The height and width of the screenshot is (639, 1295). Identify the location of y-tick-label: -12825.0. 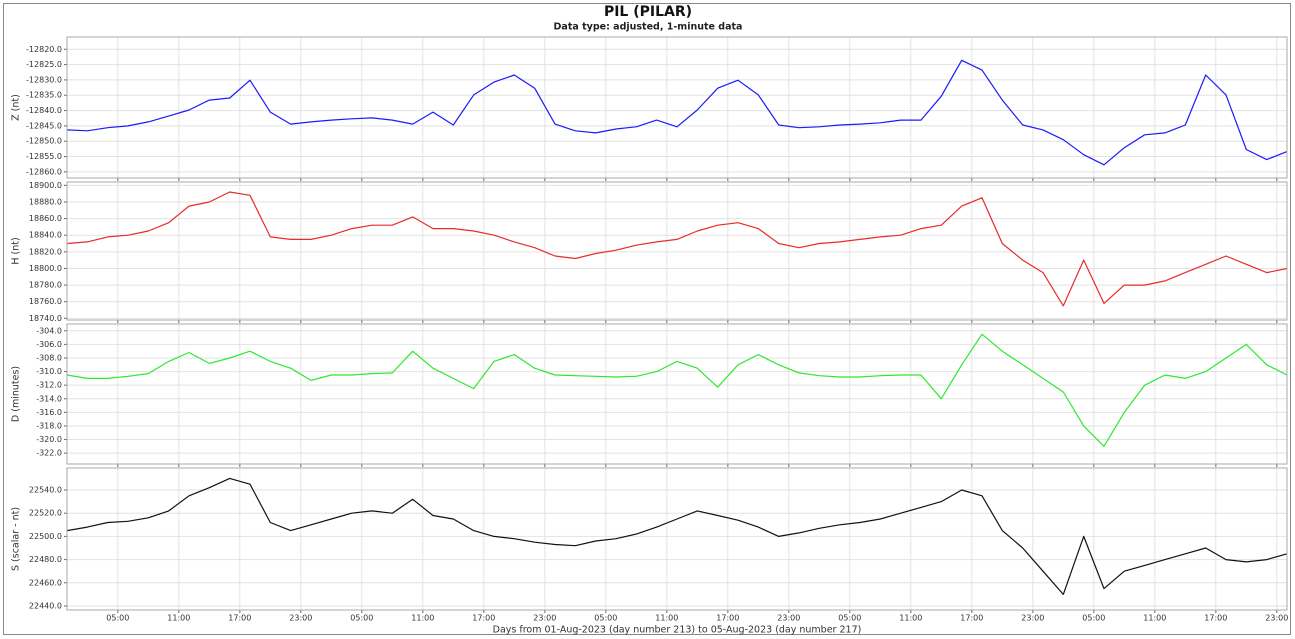
(44, 64).